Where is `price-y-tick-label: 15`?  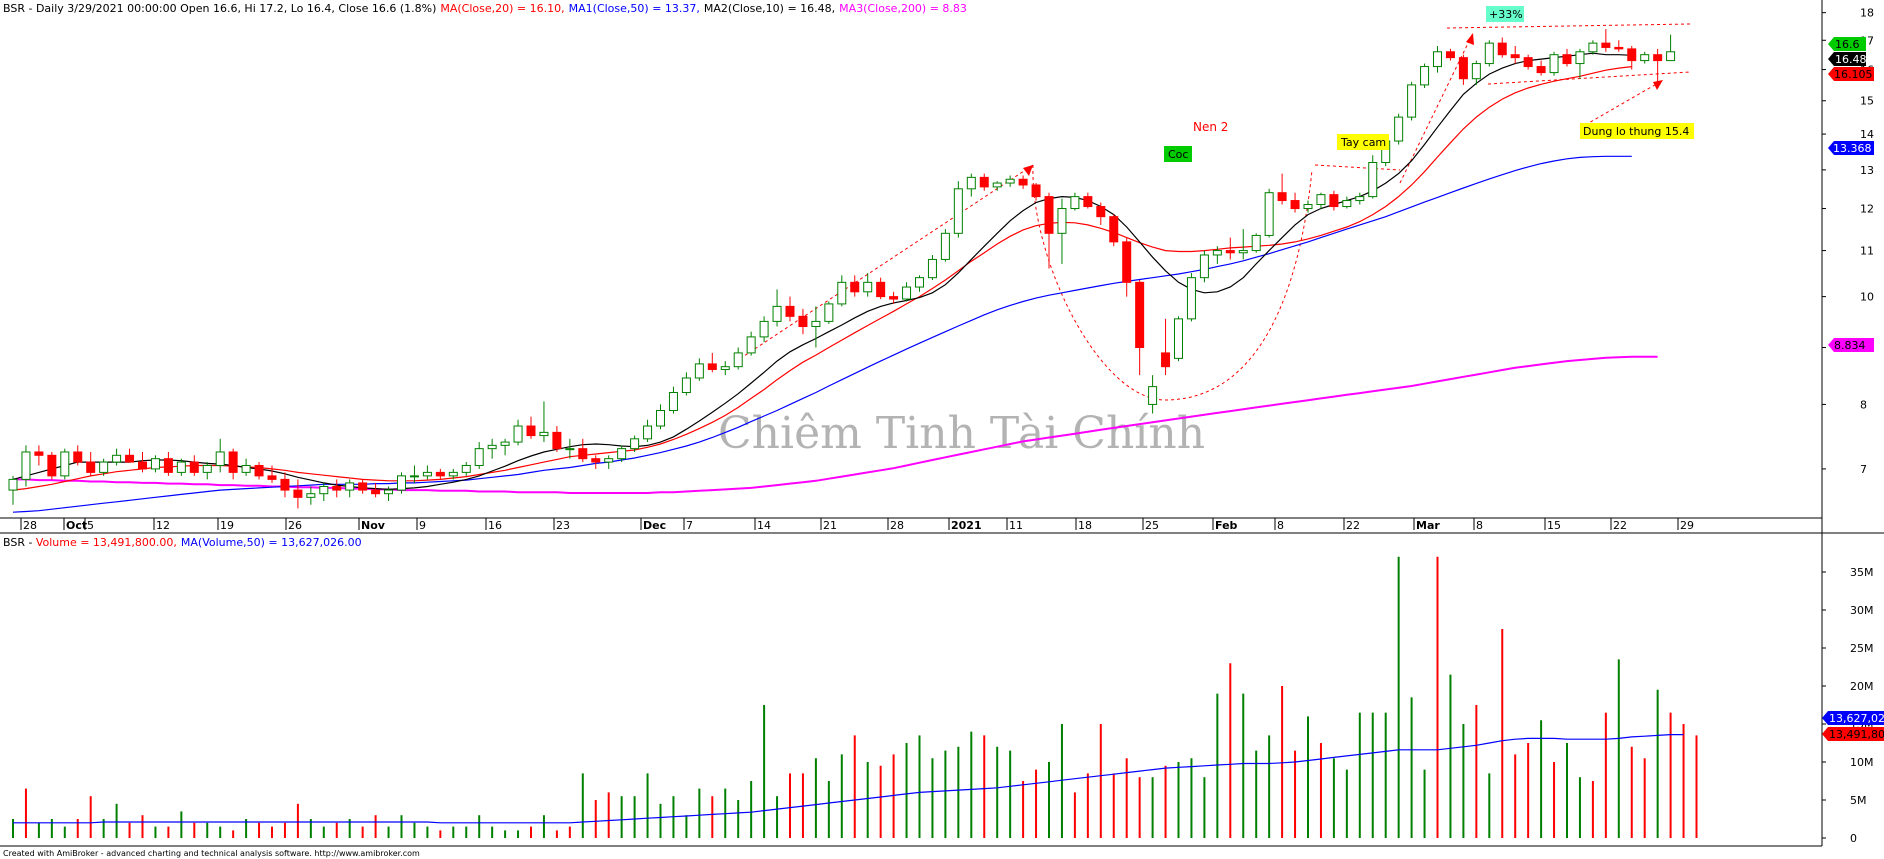
price-y-tick-label: 15 is located at coordinates (1867, 101).